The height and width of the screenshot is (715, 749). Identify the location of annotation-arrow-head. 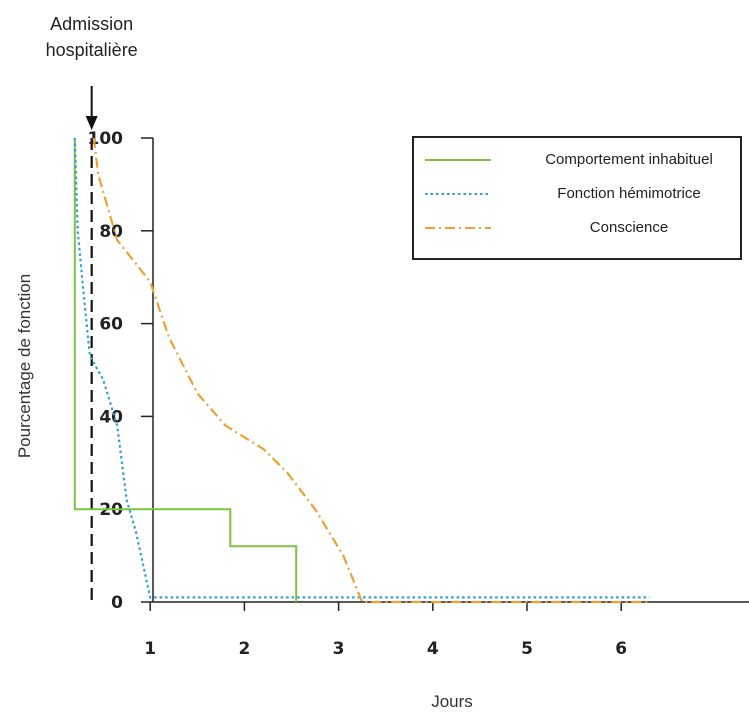
(91, 123).